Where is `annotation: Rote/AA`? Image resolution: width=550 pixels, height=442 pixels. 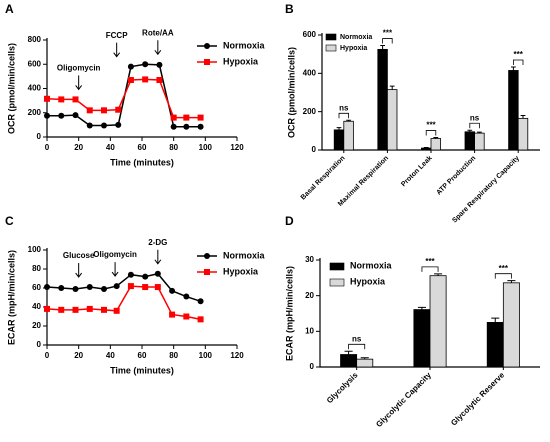
annotation: Rote/AA is located at coordinates (158, 32).